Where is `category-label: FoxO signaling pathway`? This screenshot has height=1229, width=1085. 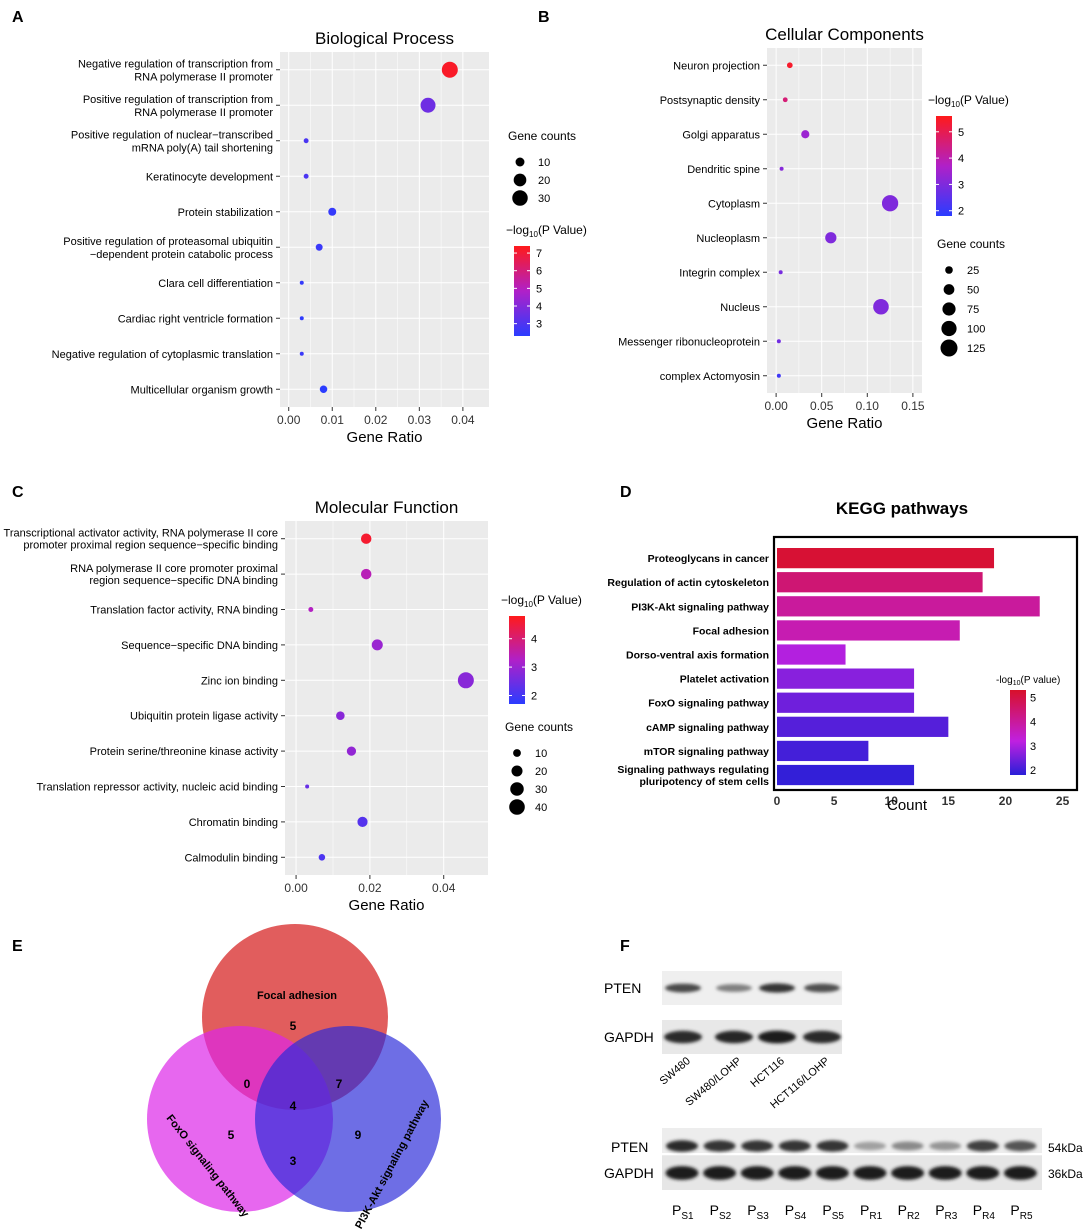 category-label: FoxO signaling pathway is located at coordinates (708, 704).